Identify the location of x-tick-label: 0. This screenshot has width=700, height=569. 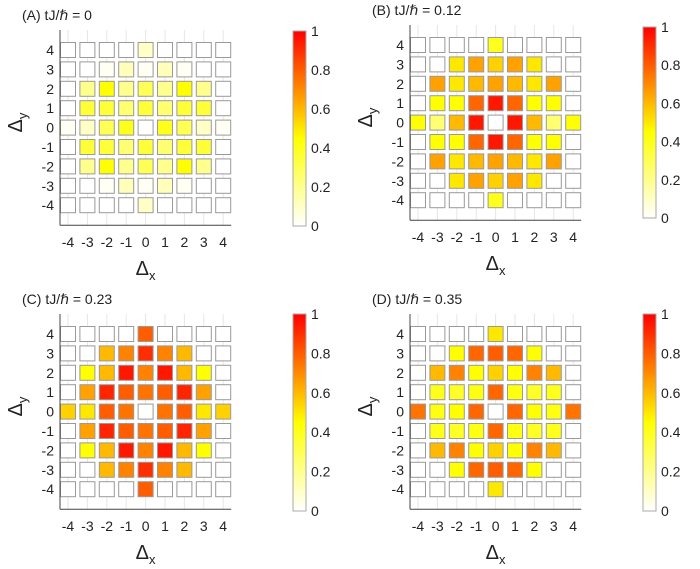
(496, 526).